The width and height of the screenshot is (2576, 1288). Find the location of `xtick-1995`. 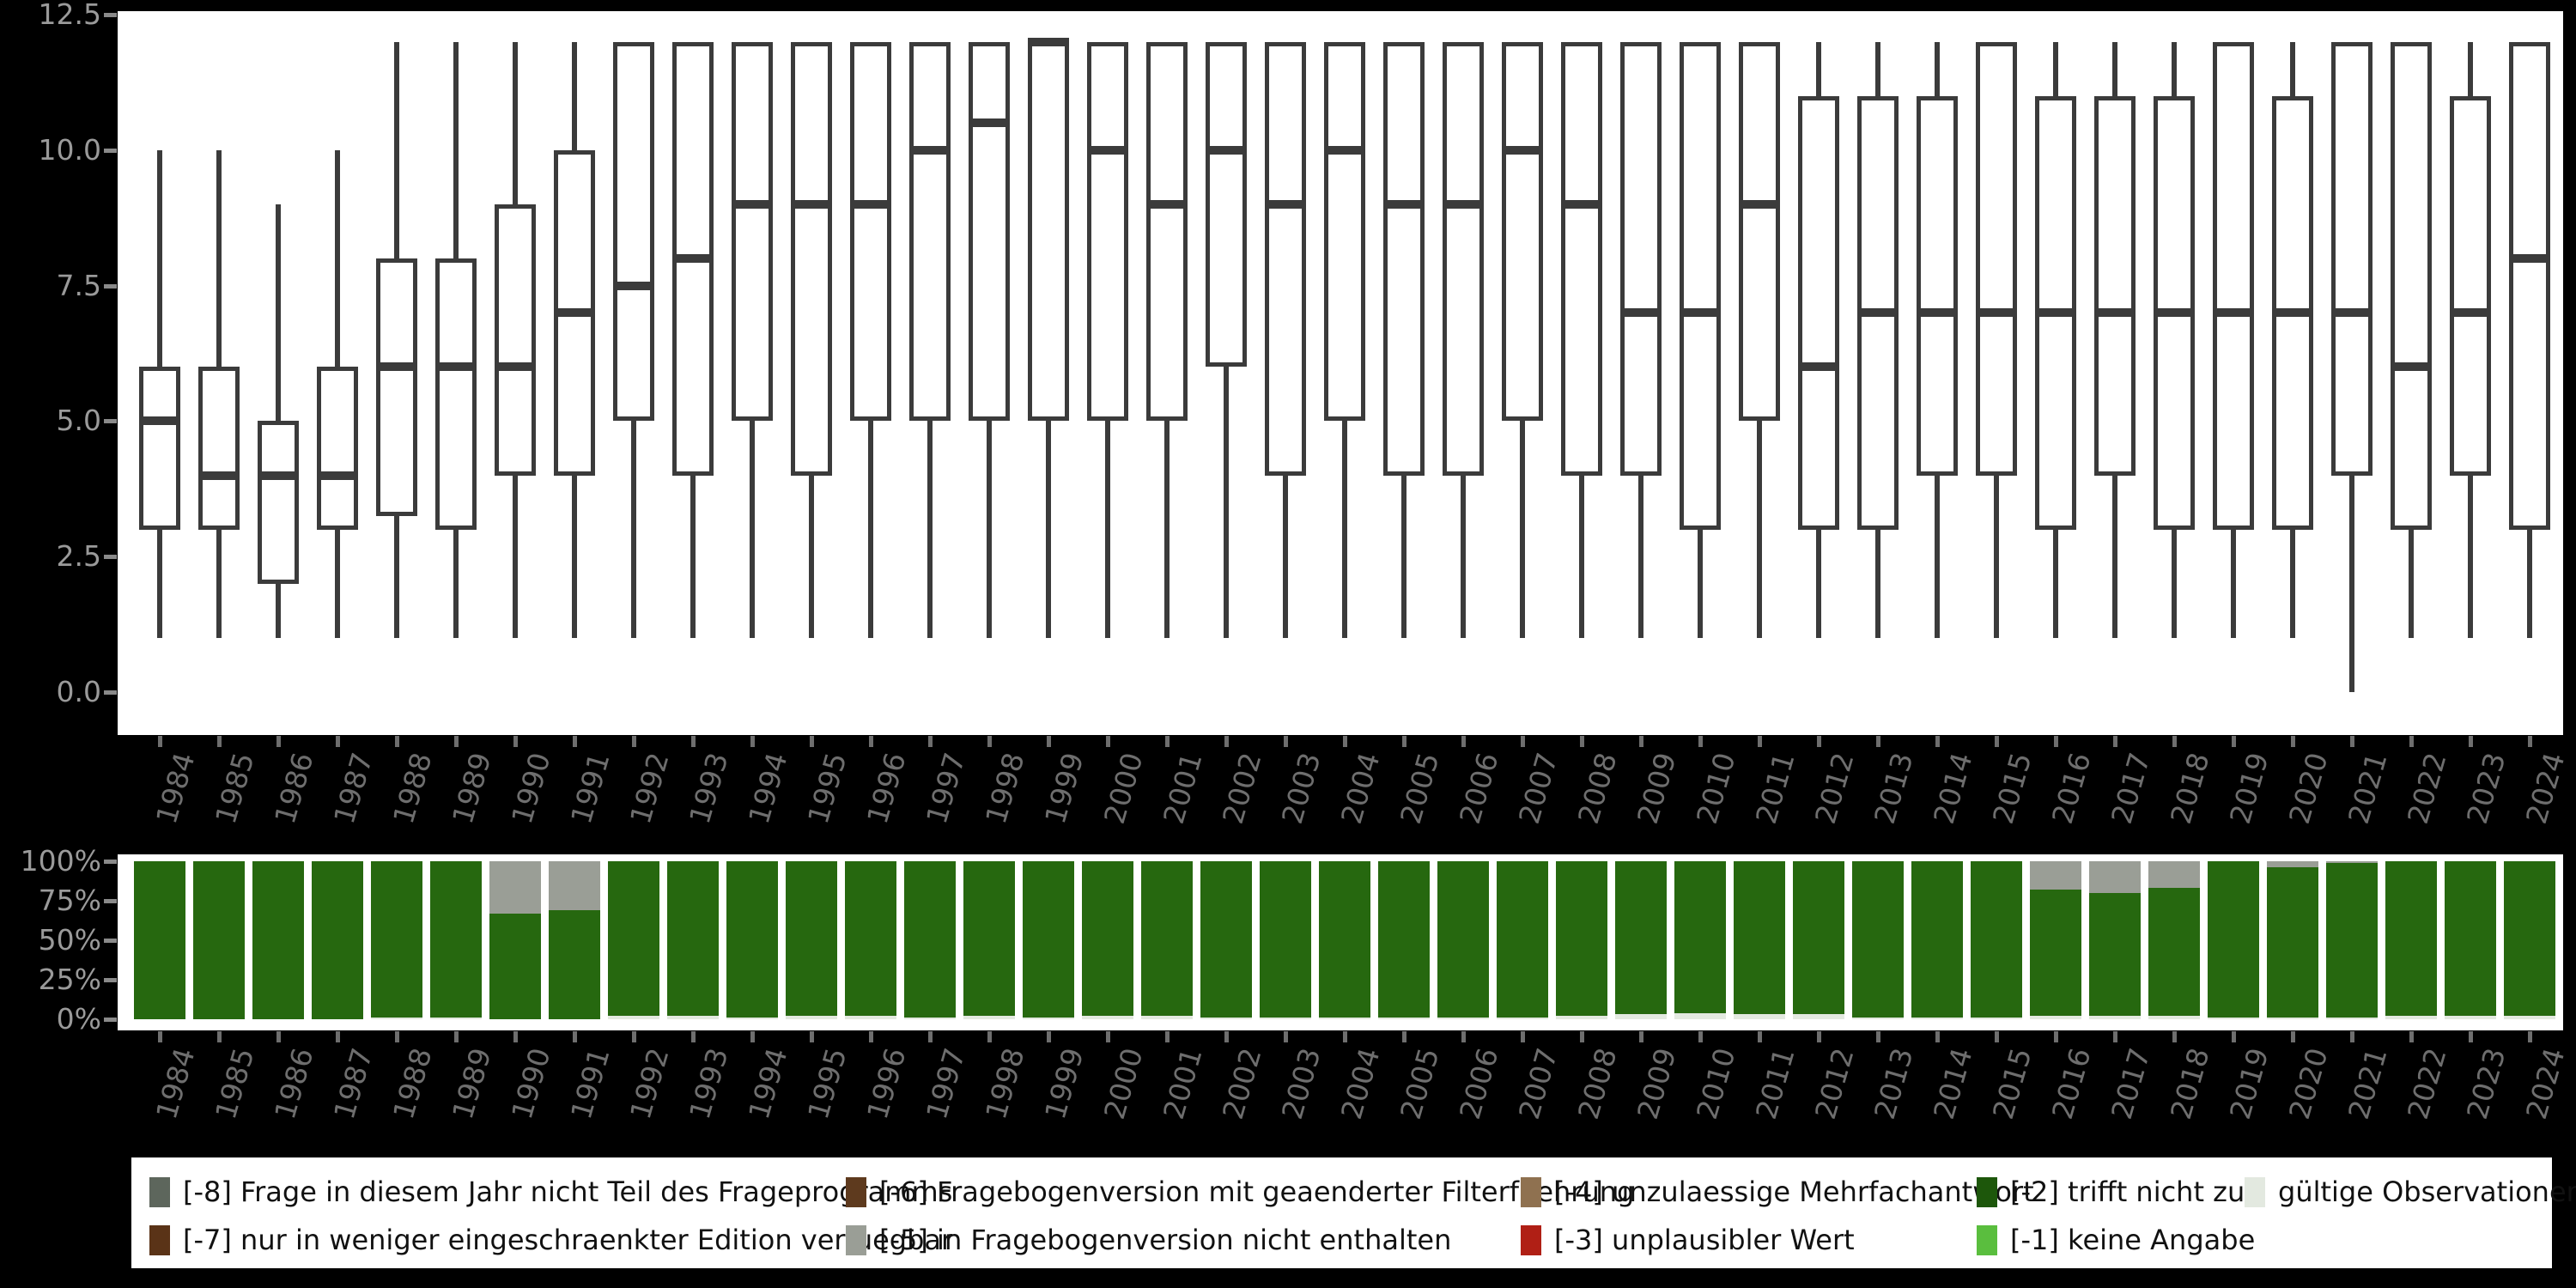

xtick-1995 is located at coordinates (812, 1036).